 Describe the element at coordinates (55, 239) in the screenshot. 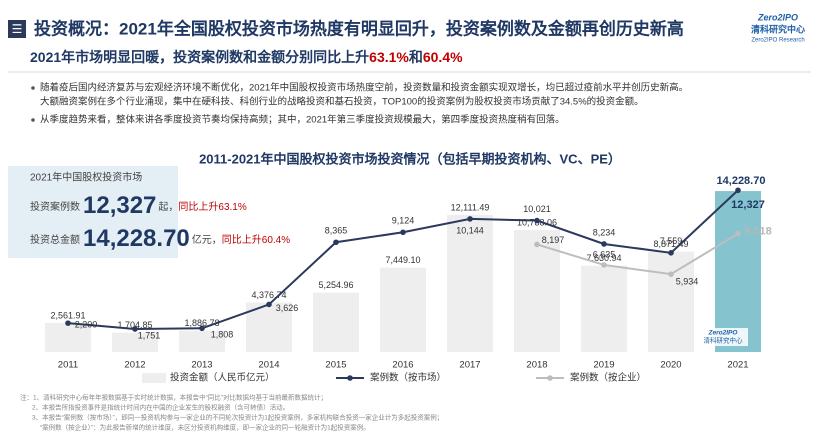

I see `box-label: 投资总金额` at that location.